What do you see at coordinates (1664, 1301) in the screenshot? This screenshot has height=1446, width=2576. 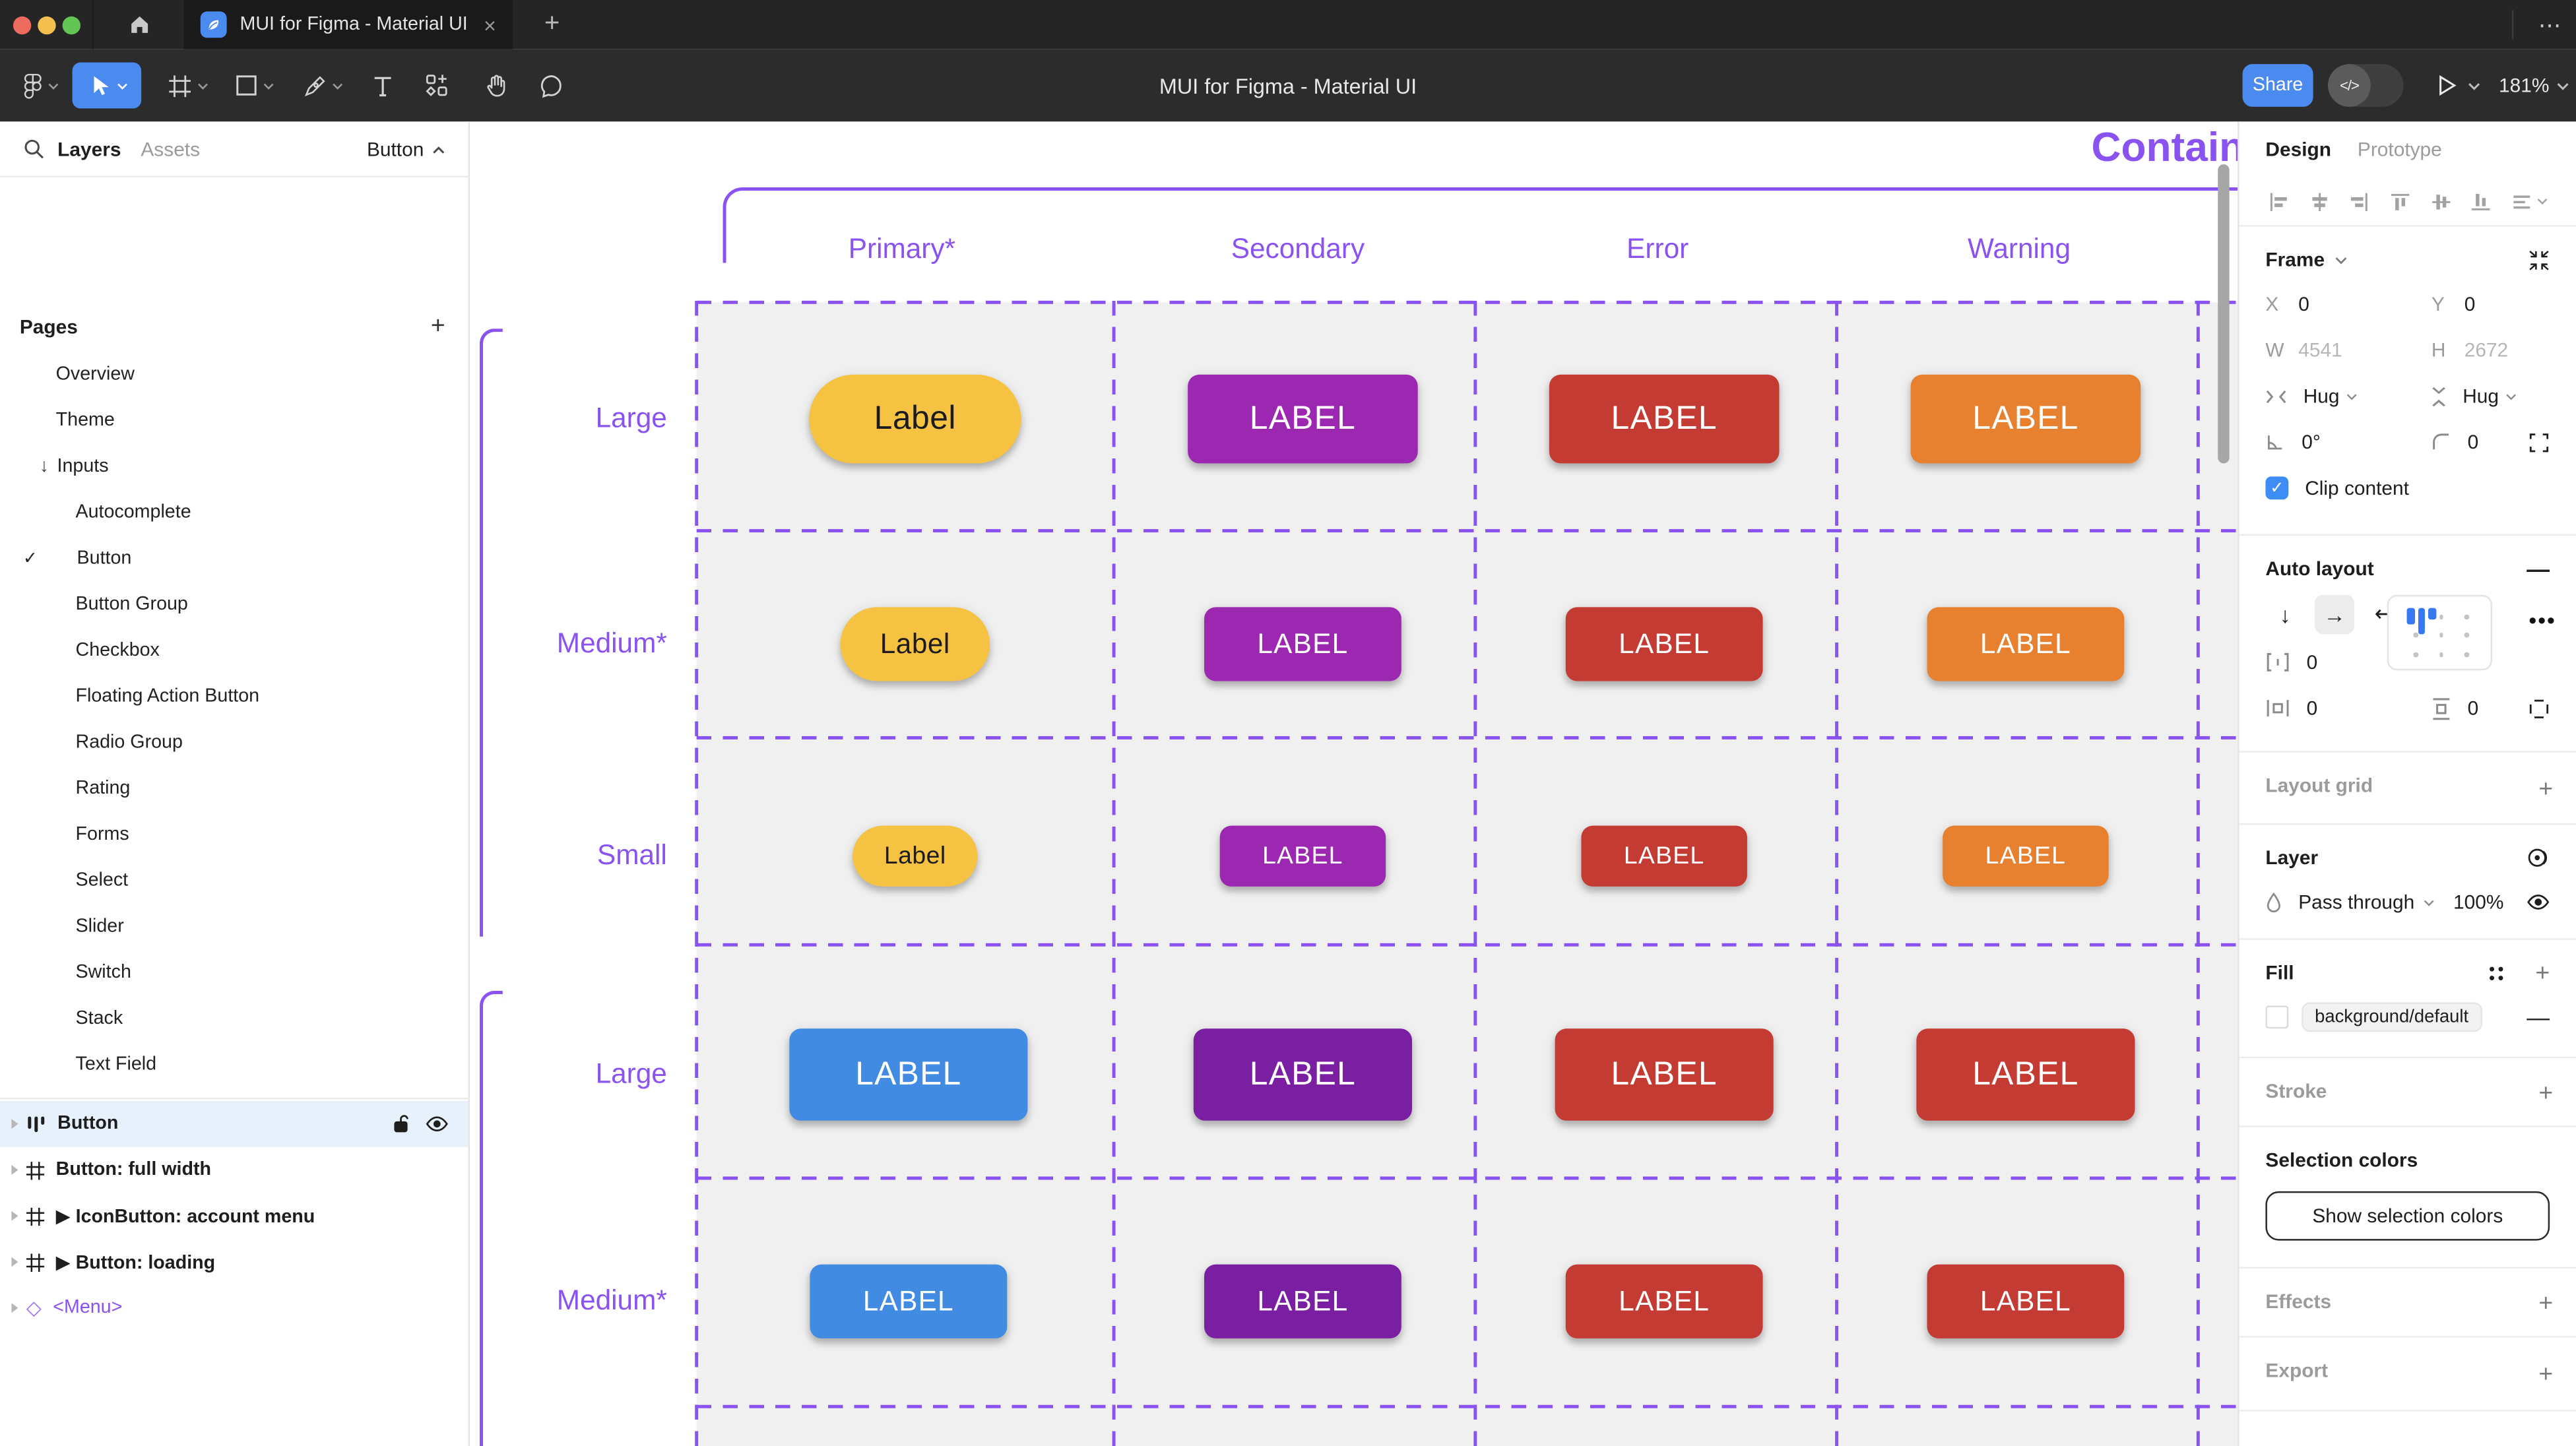 I see `button-error-medium-2: LABEL` at bounding box center [1664, 1301].